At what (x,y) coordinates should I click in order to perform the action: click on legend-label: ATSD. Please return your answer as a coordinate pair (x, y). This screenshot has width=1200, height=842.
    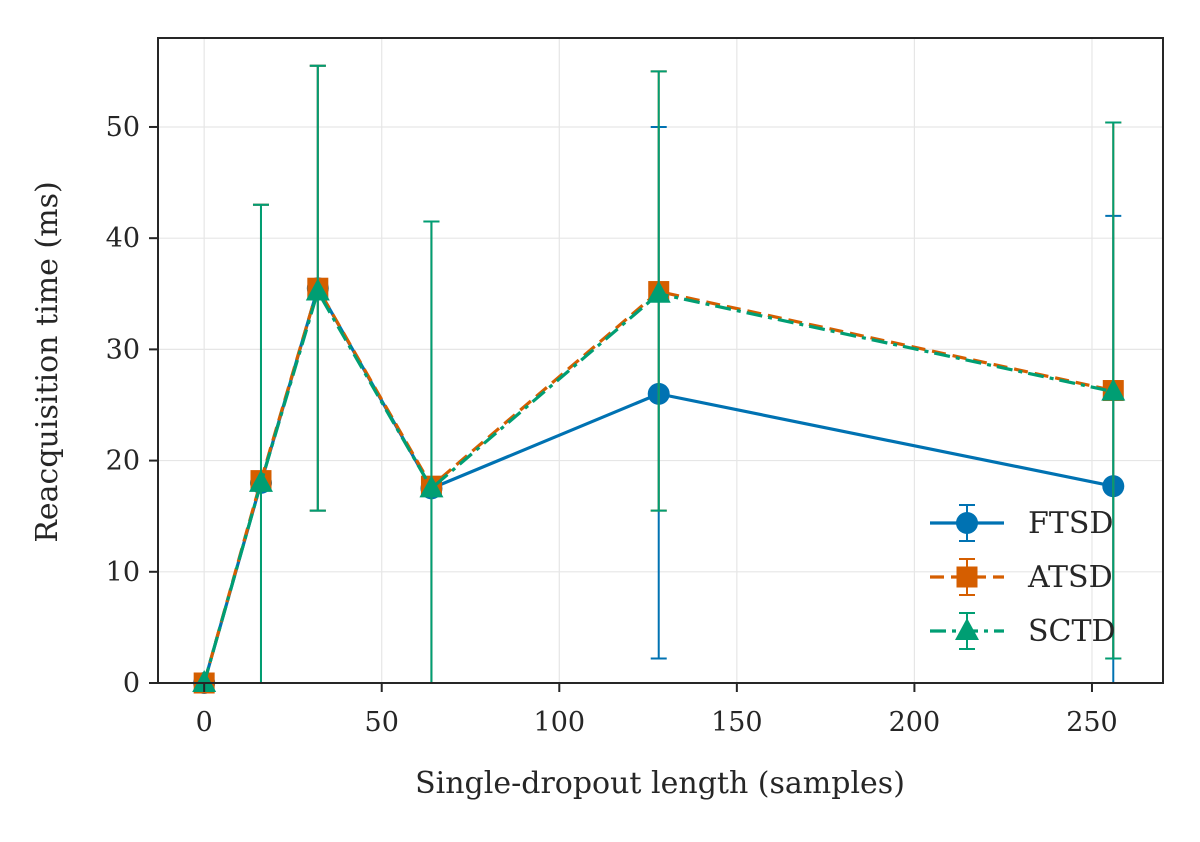
    Looking at the image, I should click on (1070, 577).